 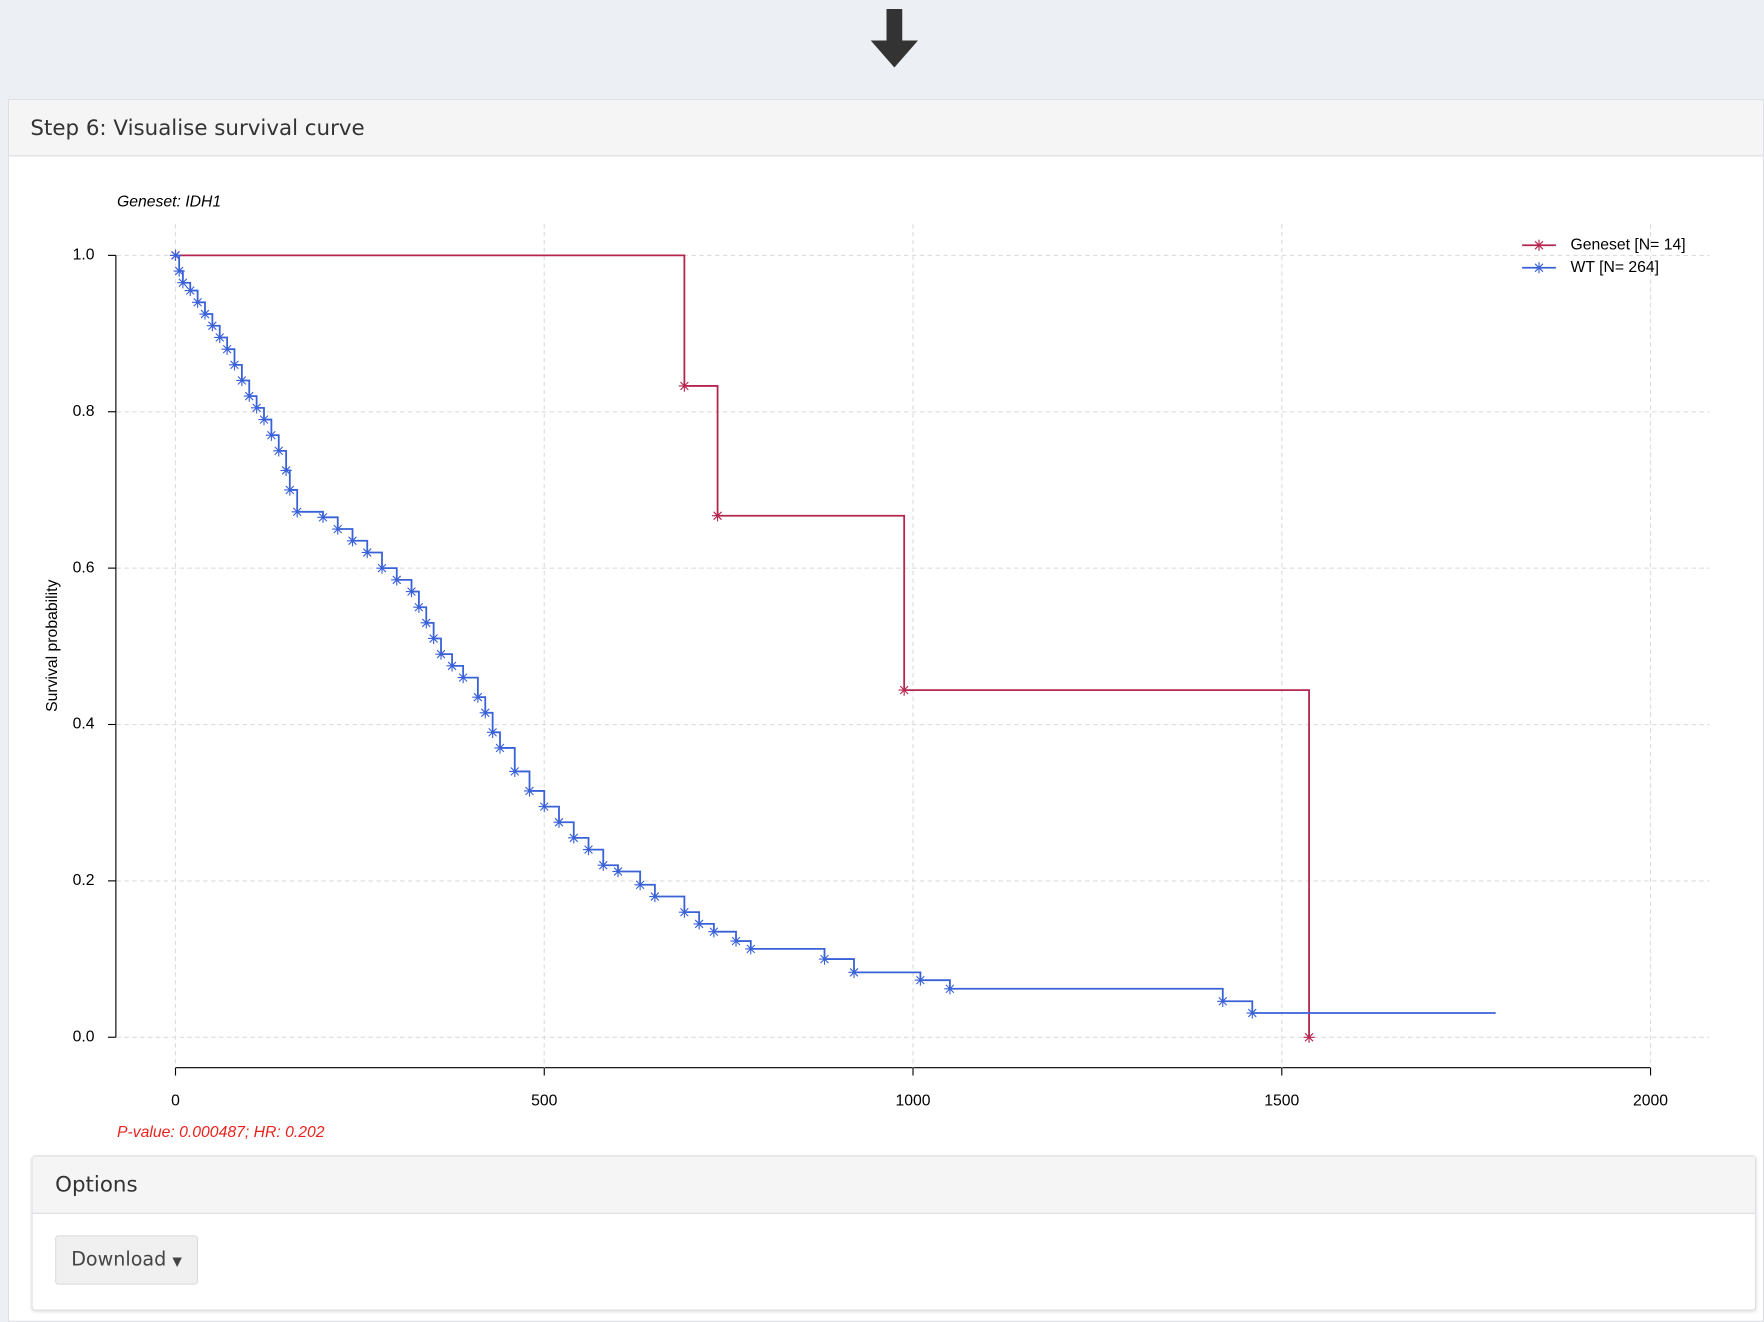 I want to click on download-button: Download ▼, so click(x=126, y=1260).